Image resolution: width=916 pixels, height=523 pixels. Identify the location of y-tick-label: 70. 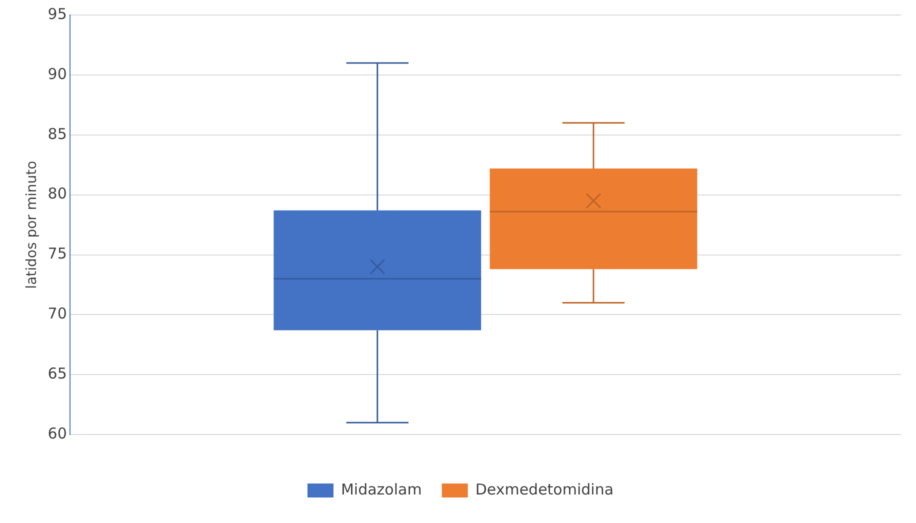
(57, 313).